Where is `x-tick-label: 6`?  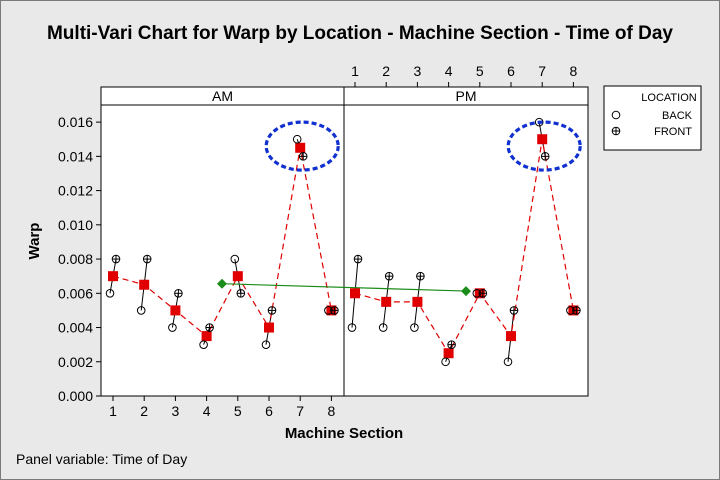 x-tick-label: 6 is located at coordinates (269, 411).